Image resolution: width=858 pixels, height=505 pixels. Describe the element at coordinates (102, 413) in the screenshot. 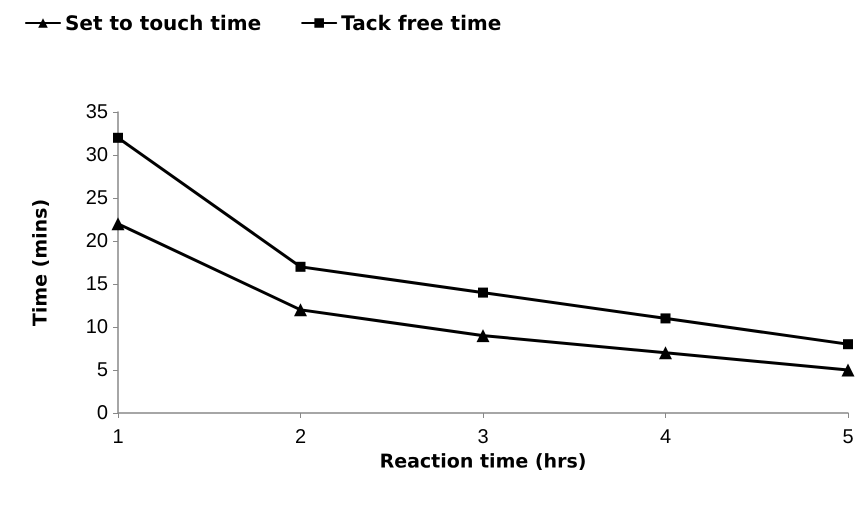

I see `y-tick-label: 0` at that location.